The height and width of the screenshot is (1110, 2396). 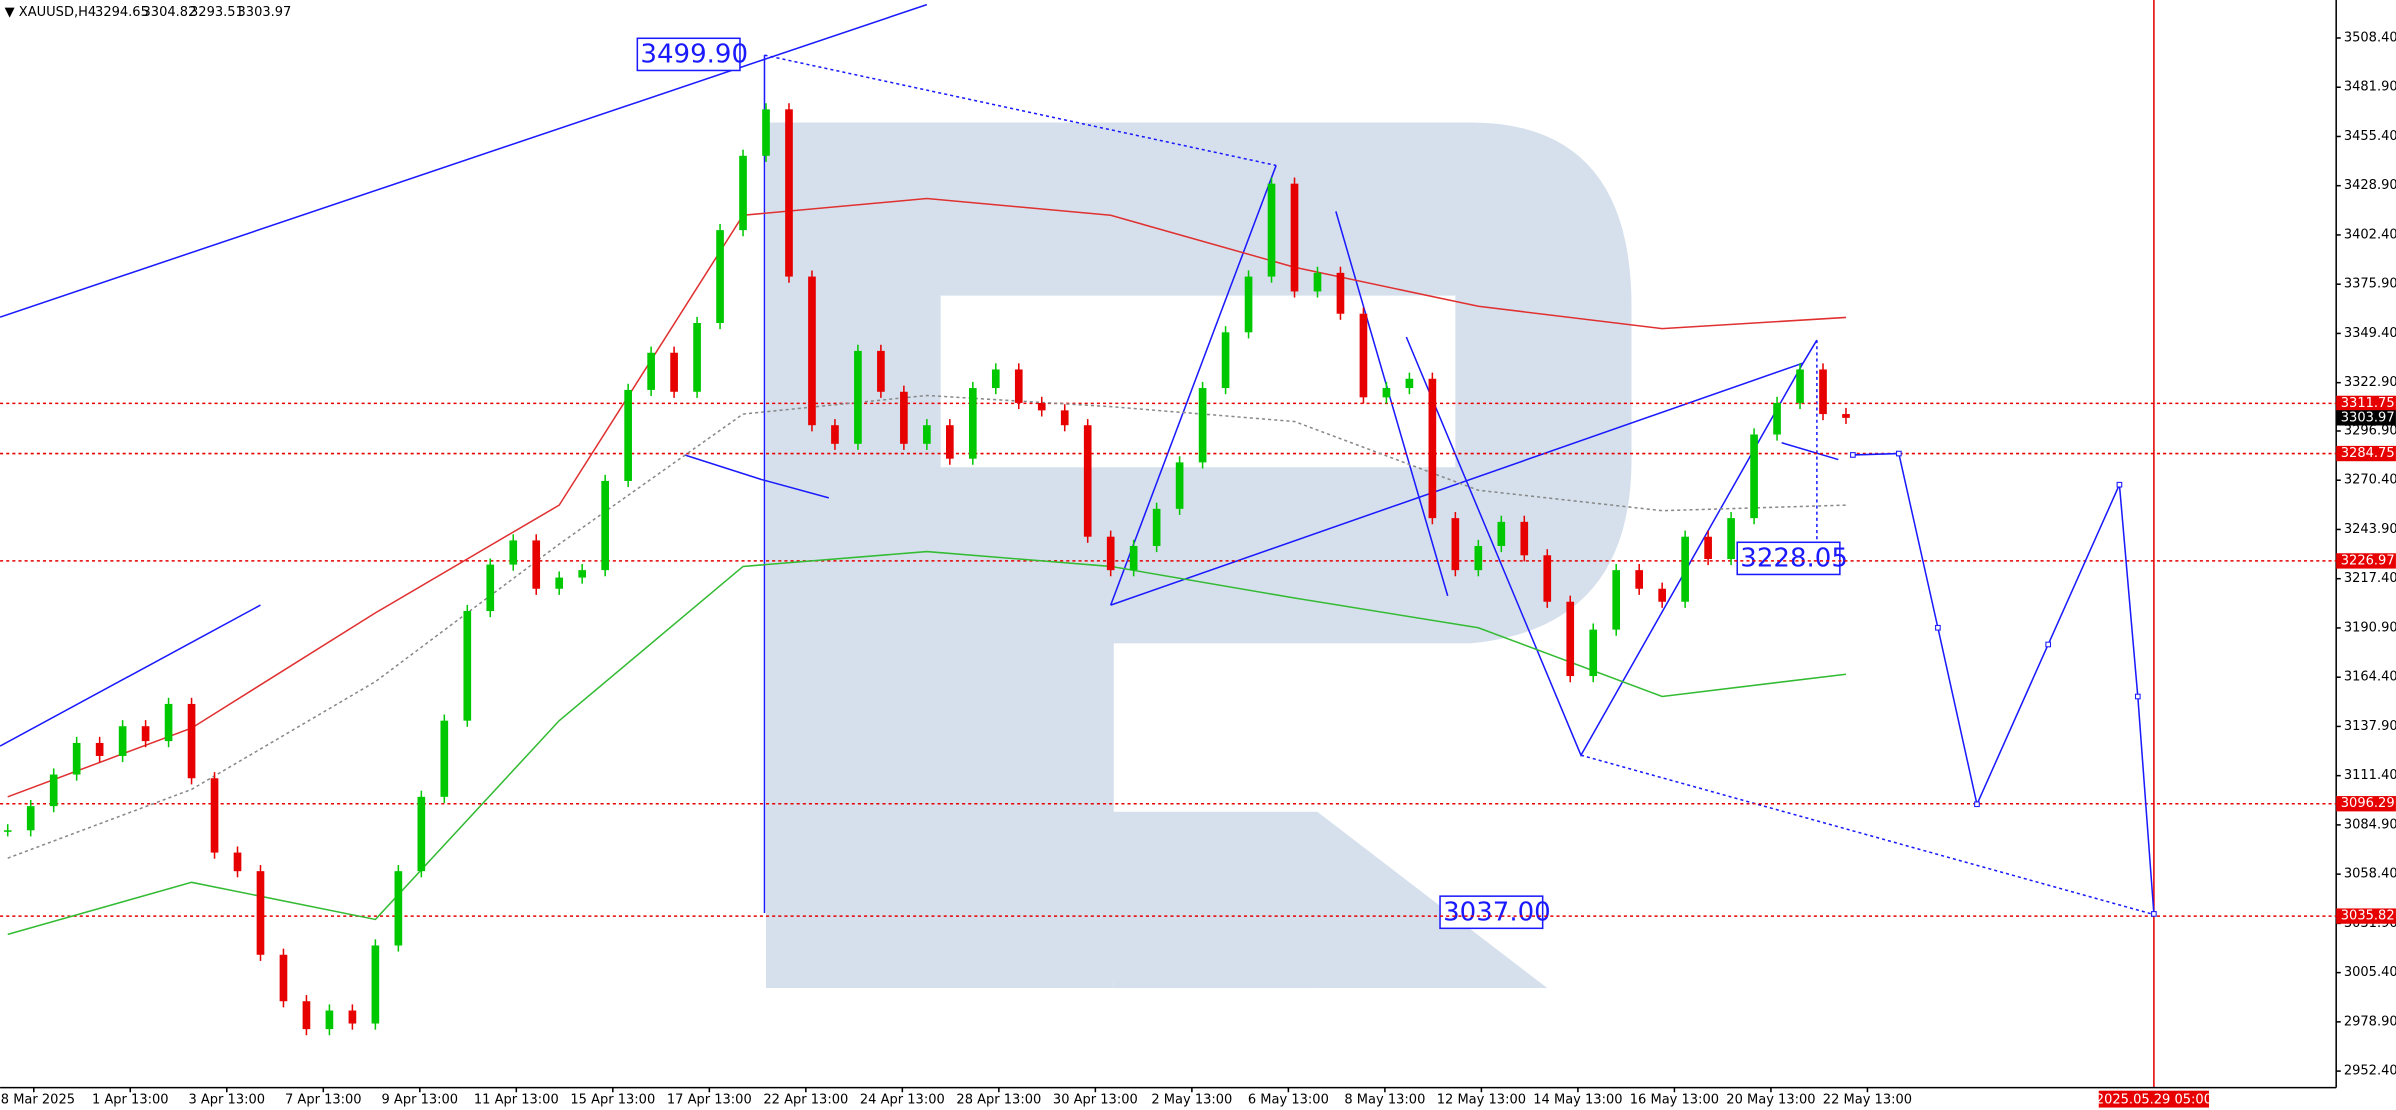 What do you see at coordinates (2368, 403) in the screenshot?
I see `level-label: 3311.75` at bounding box center [2368, 403].